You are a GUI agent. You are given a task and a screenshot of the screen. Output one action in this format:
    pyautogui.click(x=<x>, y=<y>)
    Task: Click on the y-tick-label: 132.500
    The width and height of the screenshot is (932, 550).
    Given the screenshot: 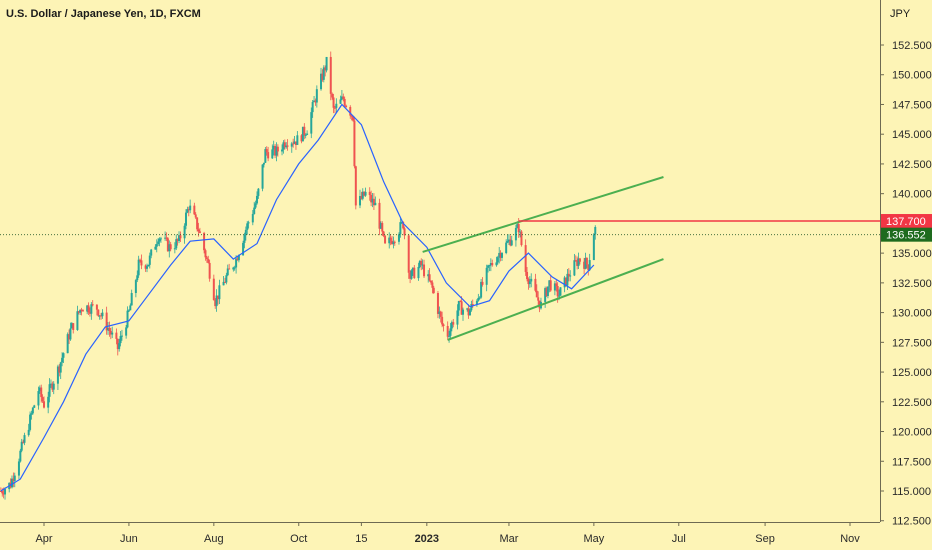 What is the action you would take?
    pyautogui.click(x=912, y=284)
    